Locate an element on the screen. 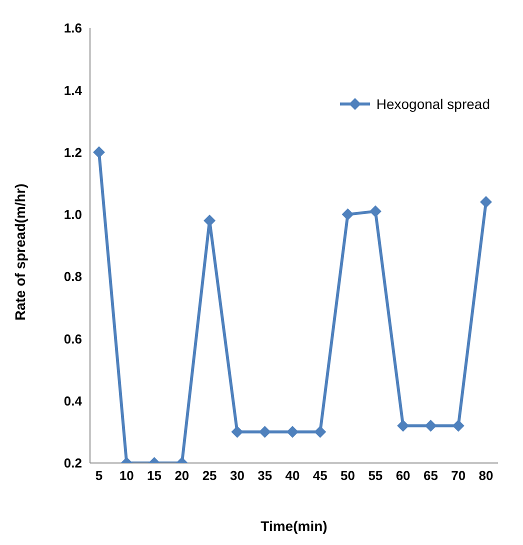 This screenshot has height=545, width=523. x-tick-label: 80 is located at coordinates (486, 476).